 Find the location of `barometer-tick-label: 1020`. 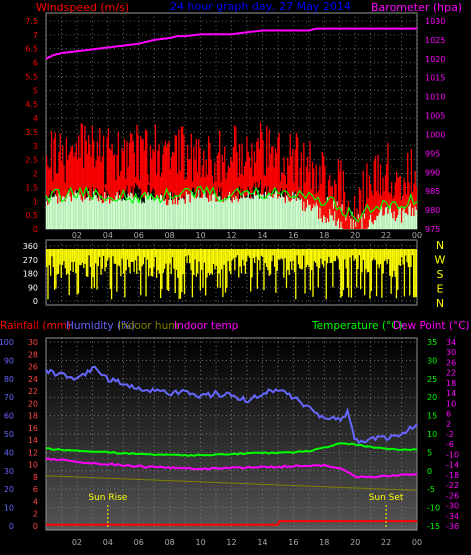

barometer-tick-label: 1020 is located at coordinates (435, 59).